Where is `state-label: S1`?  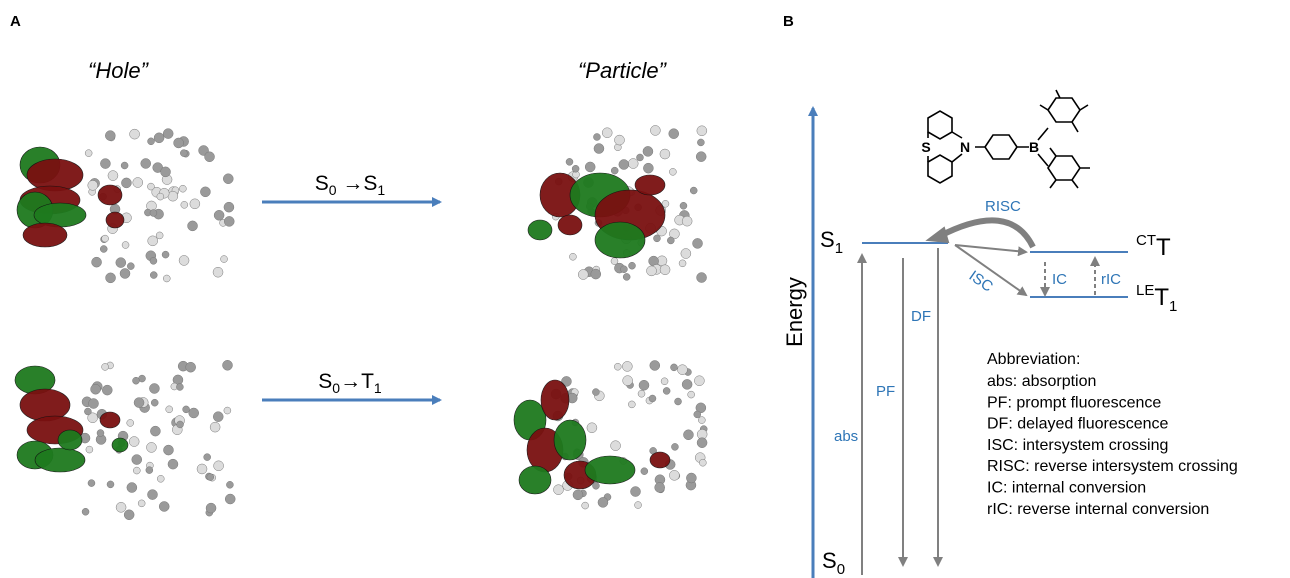
state-label: S1 is located at coordinates (831, 242).